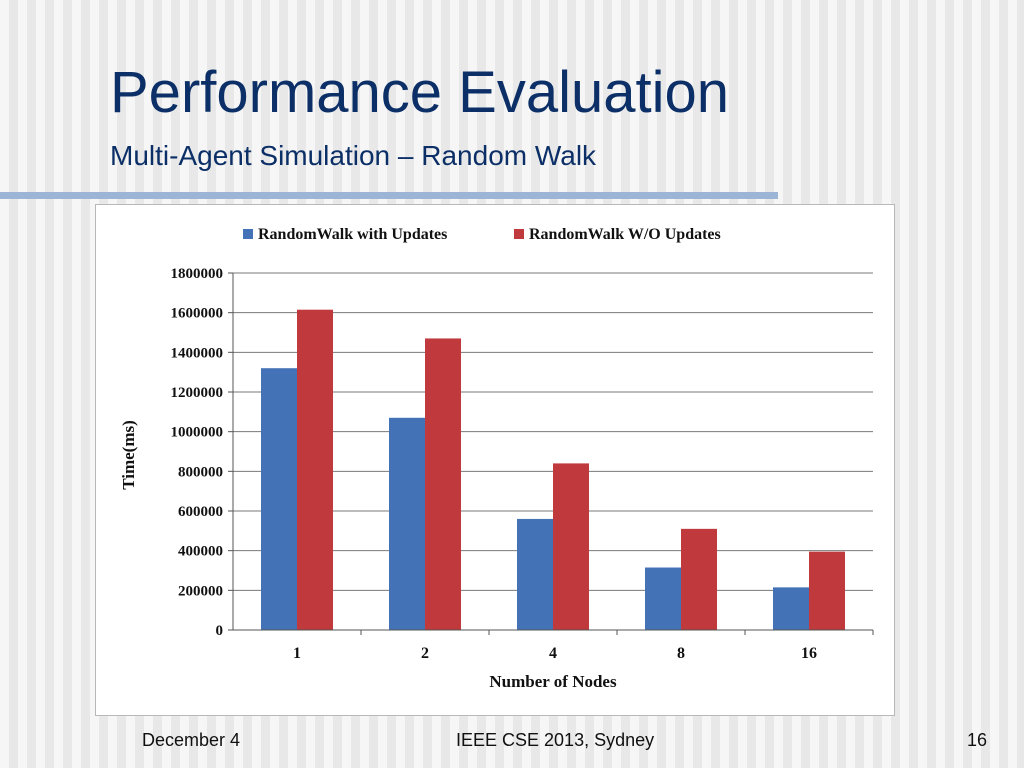 The image size is (1024, 768). I want to click on x-tick-label: 1, so click(297, 653).